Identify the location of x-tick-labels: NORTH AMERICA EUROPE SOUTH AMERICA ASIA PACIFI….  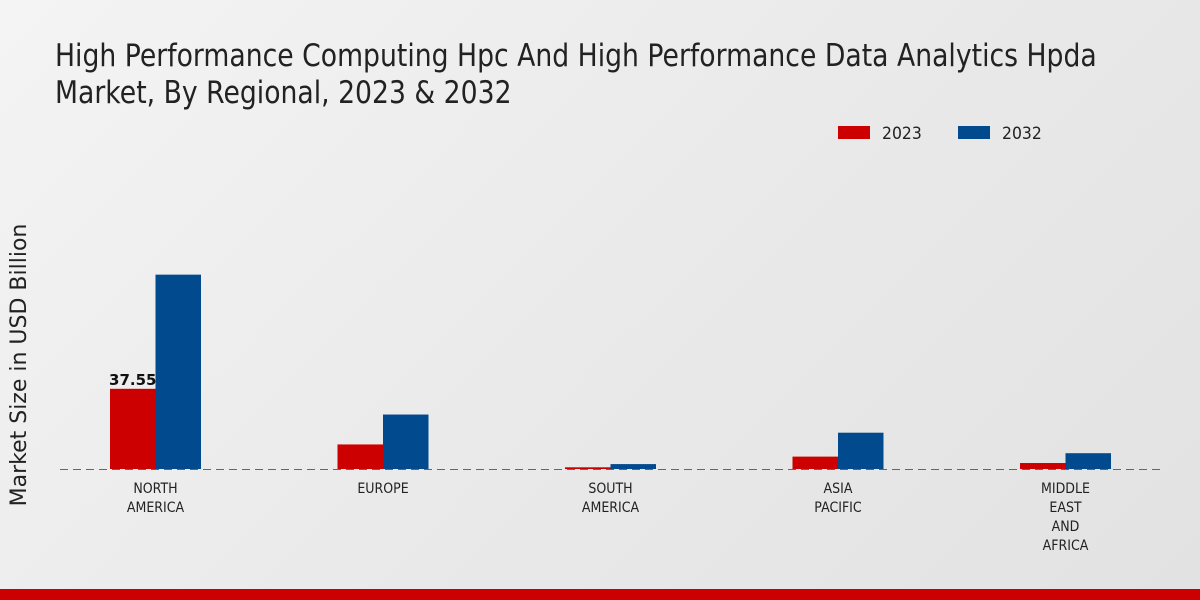
(608, 517).